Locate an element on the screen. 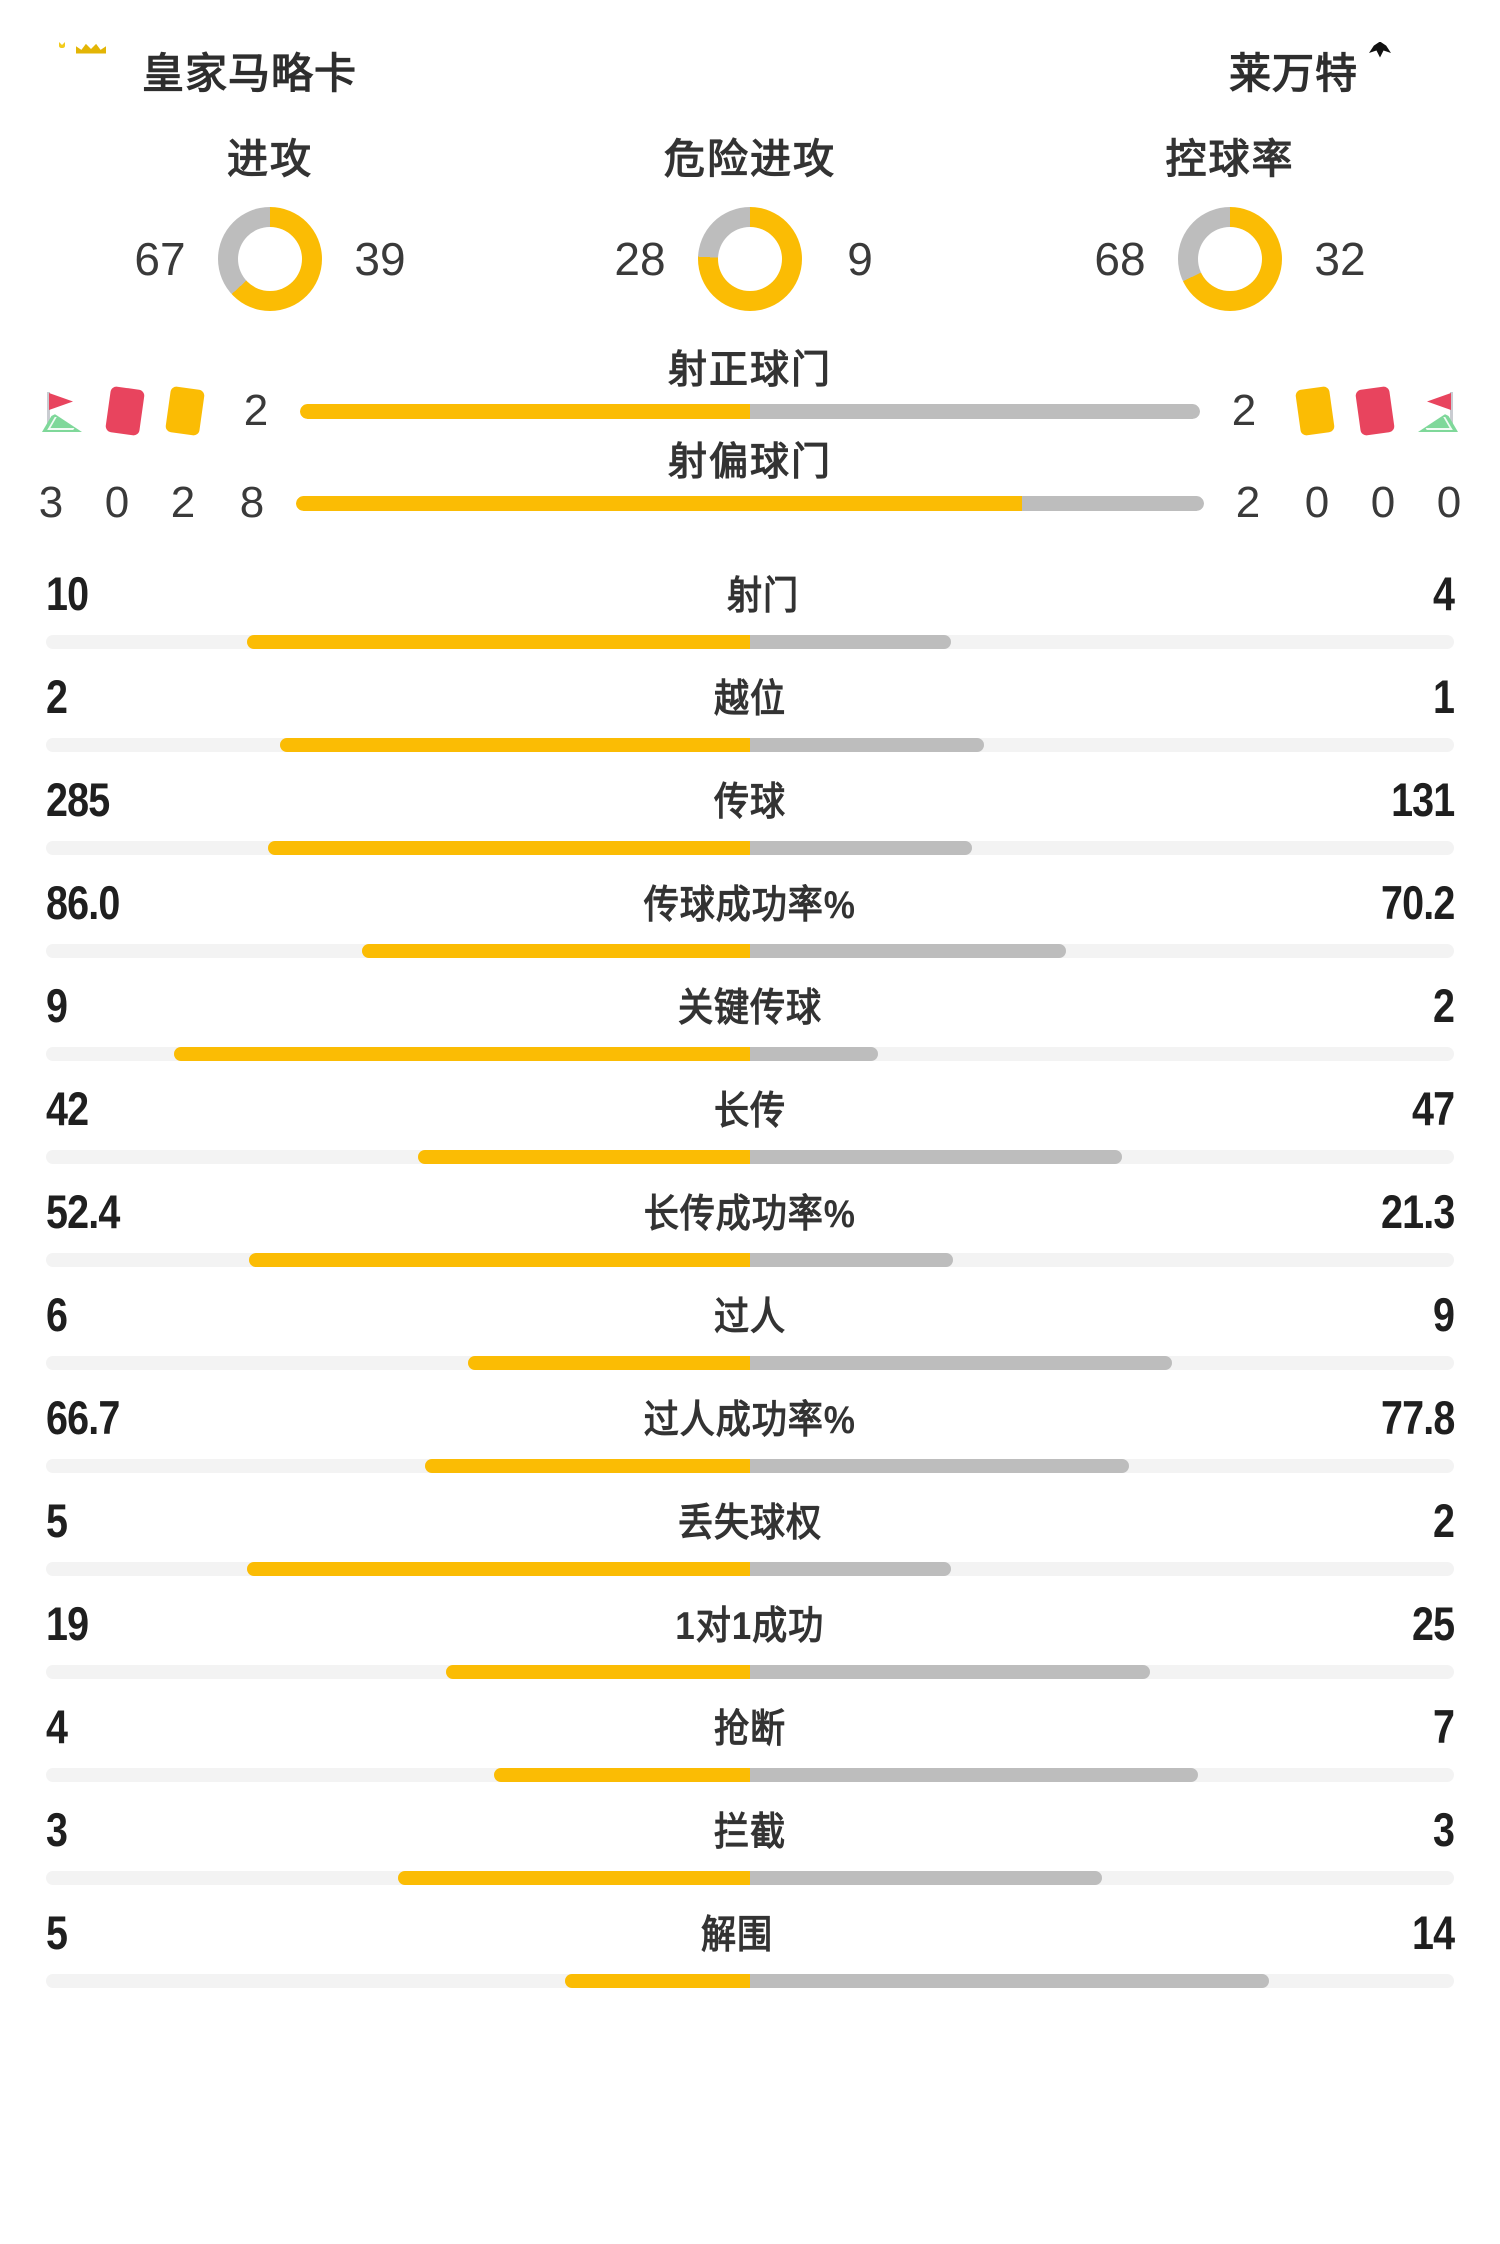 The image size is (1500, 2244). away-team: 莱万特 is located at coordinates (1333, 70).